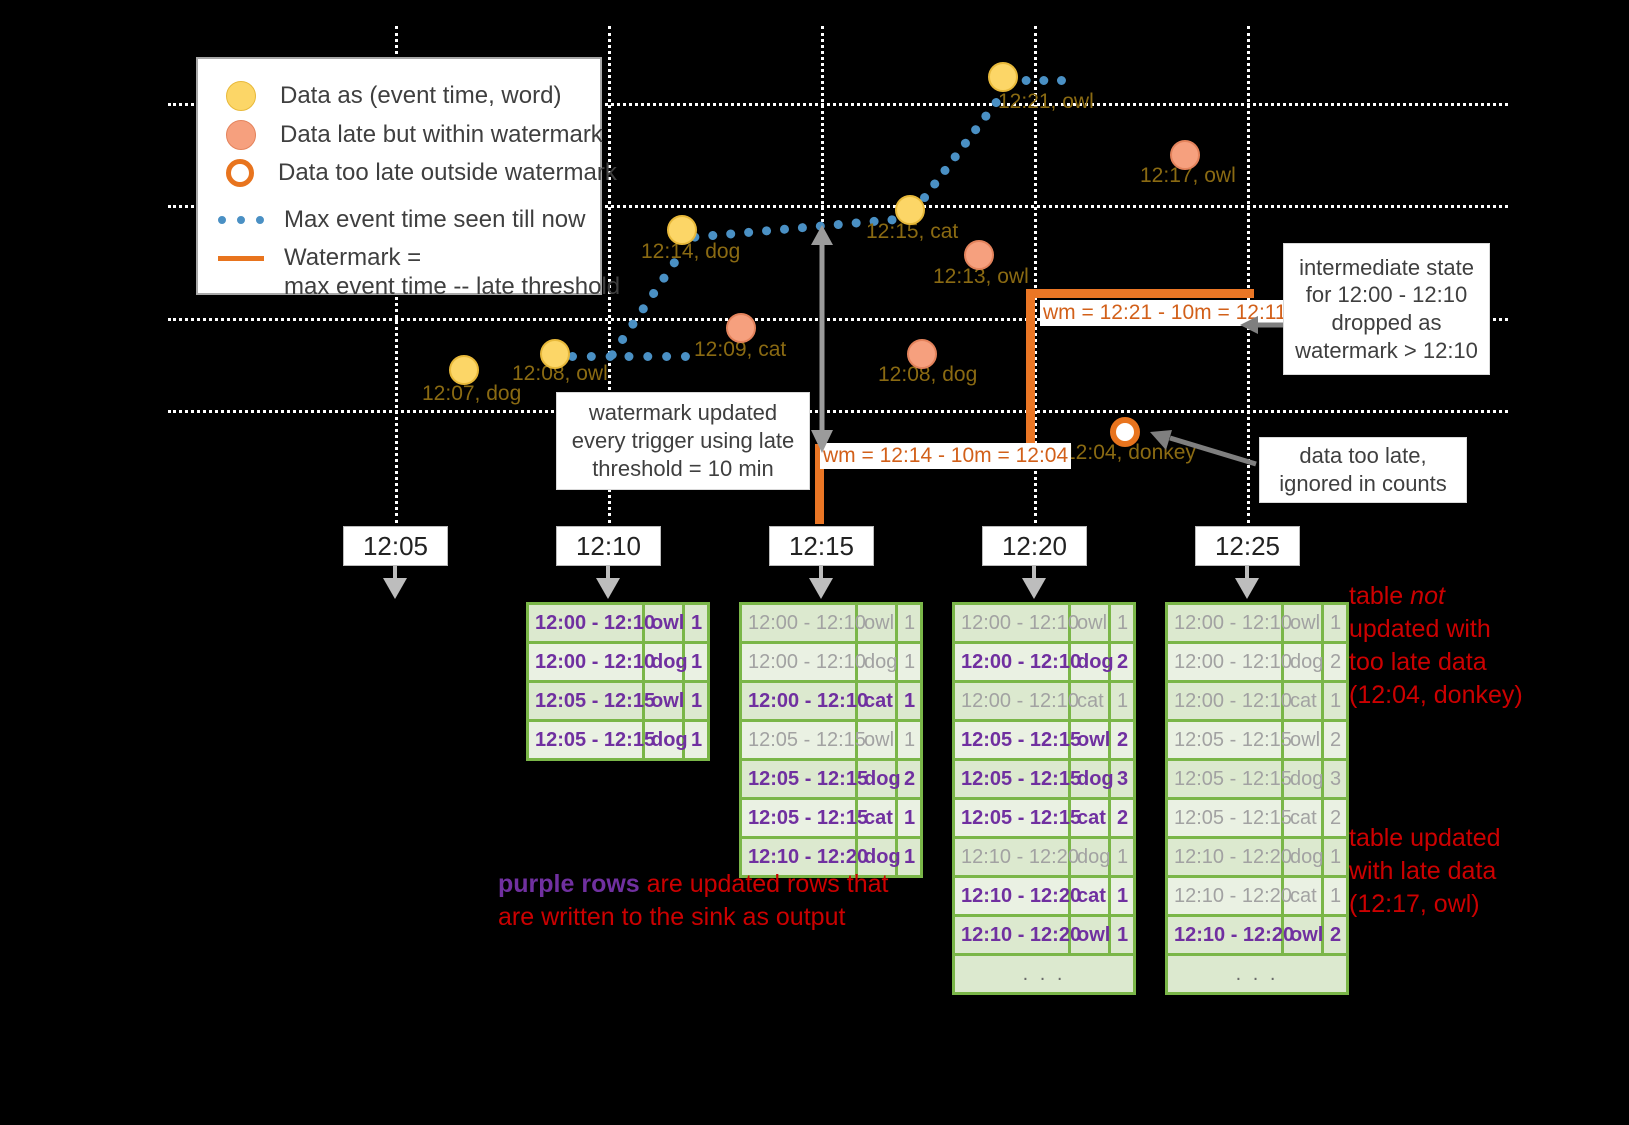 The width and height of the screenshot is (1629, 1125). I want to click on data-point-label: 12:07, dog, so click(472, 393).